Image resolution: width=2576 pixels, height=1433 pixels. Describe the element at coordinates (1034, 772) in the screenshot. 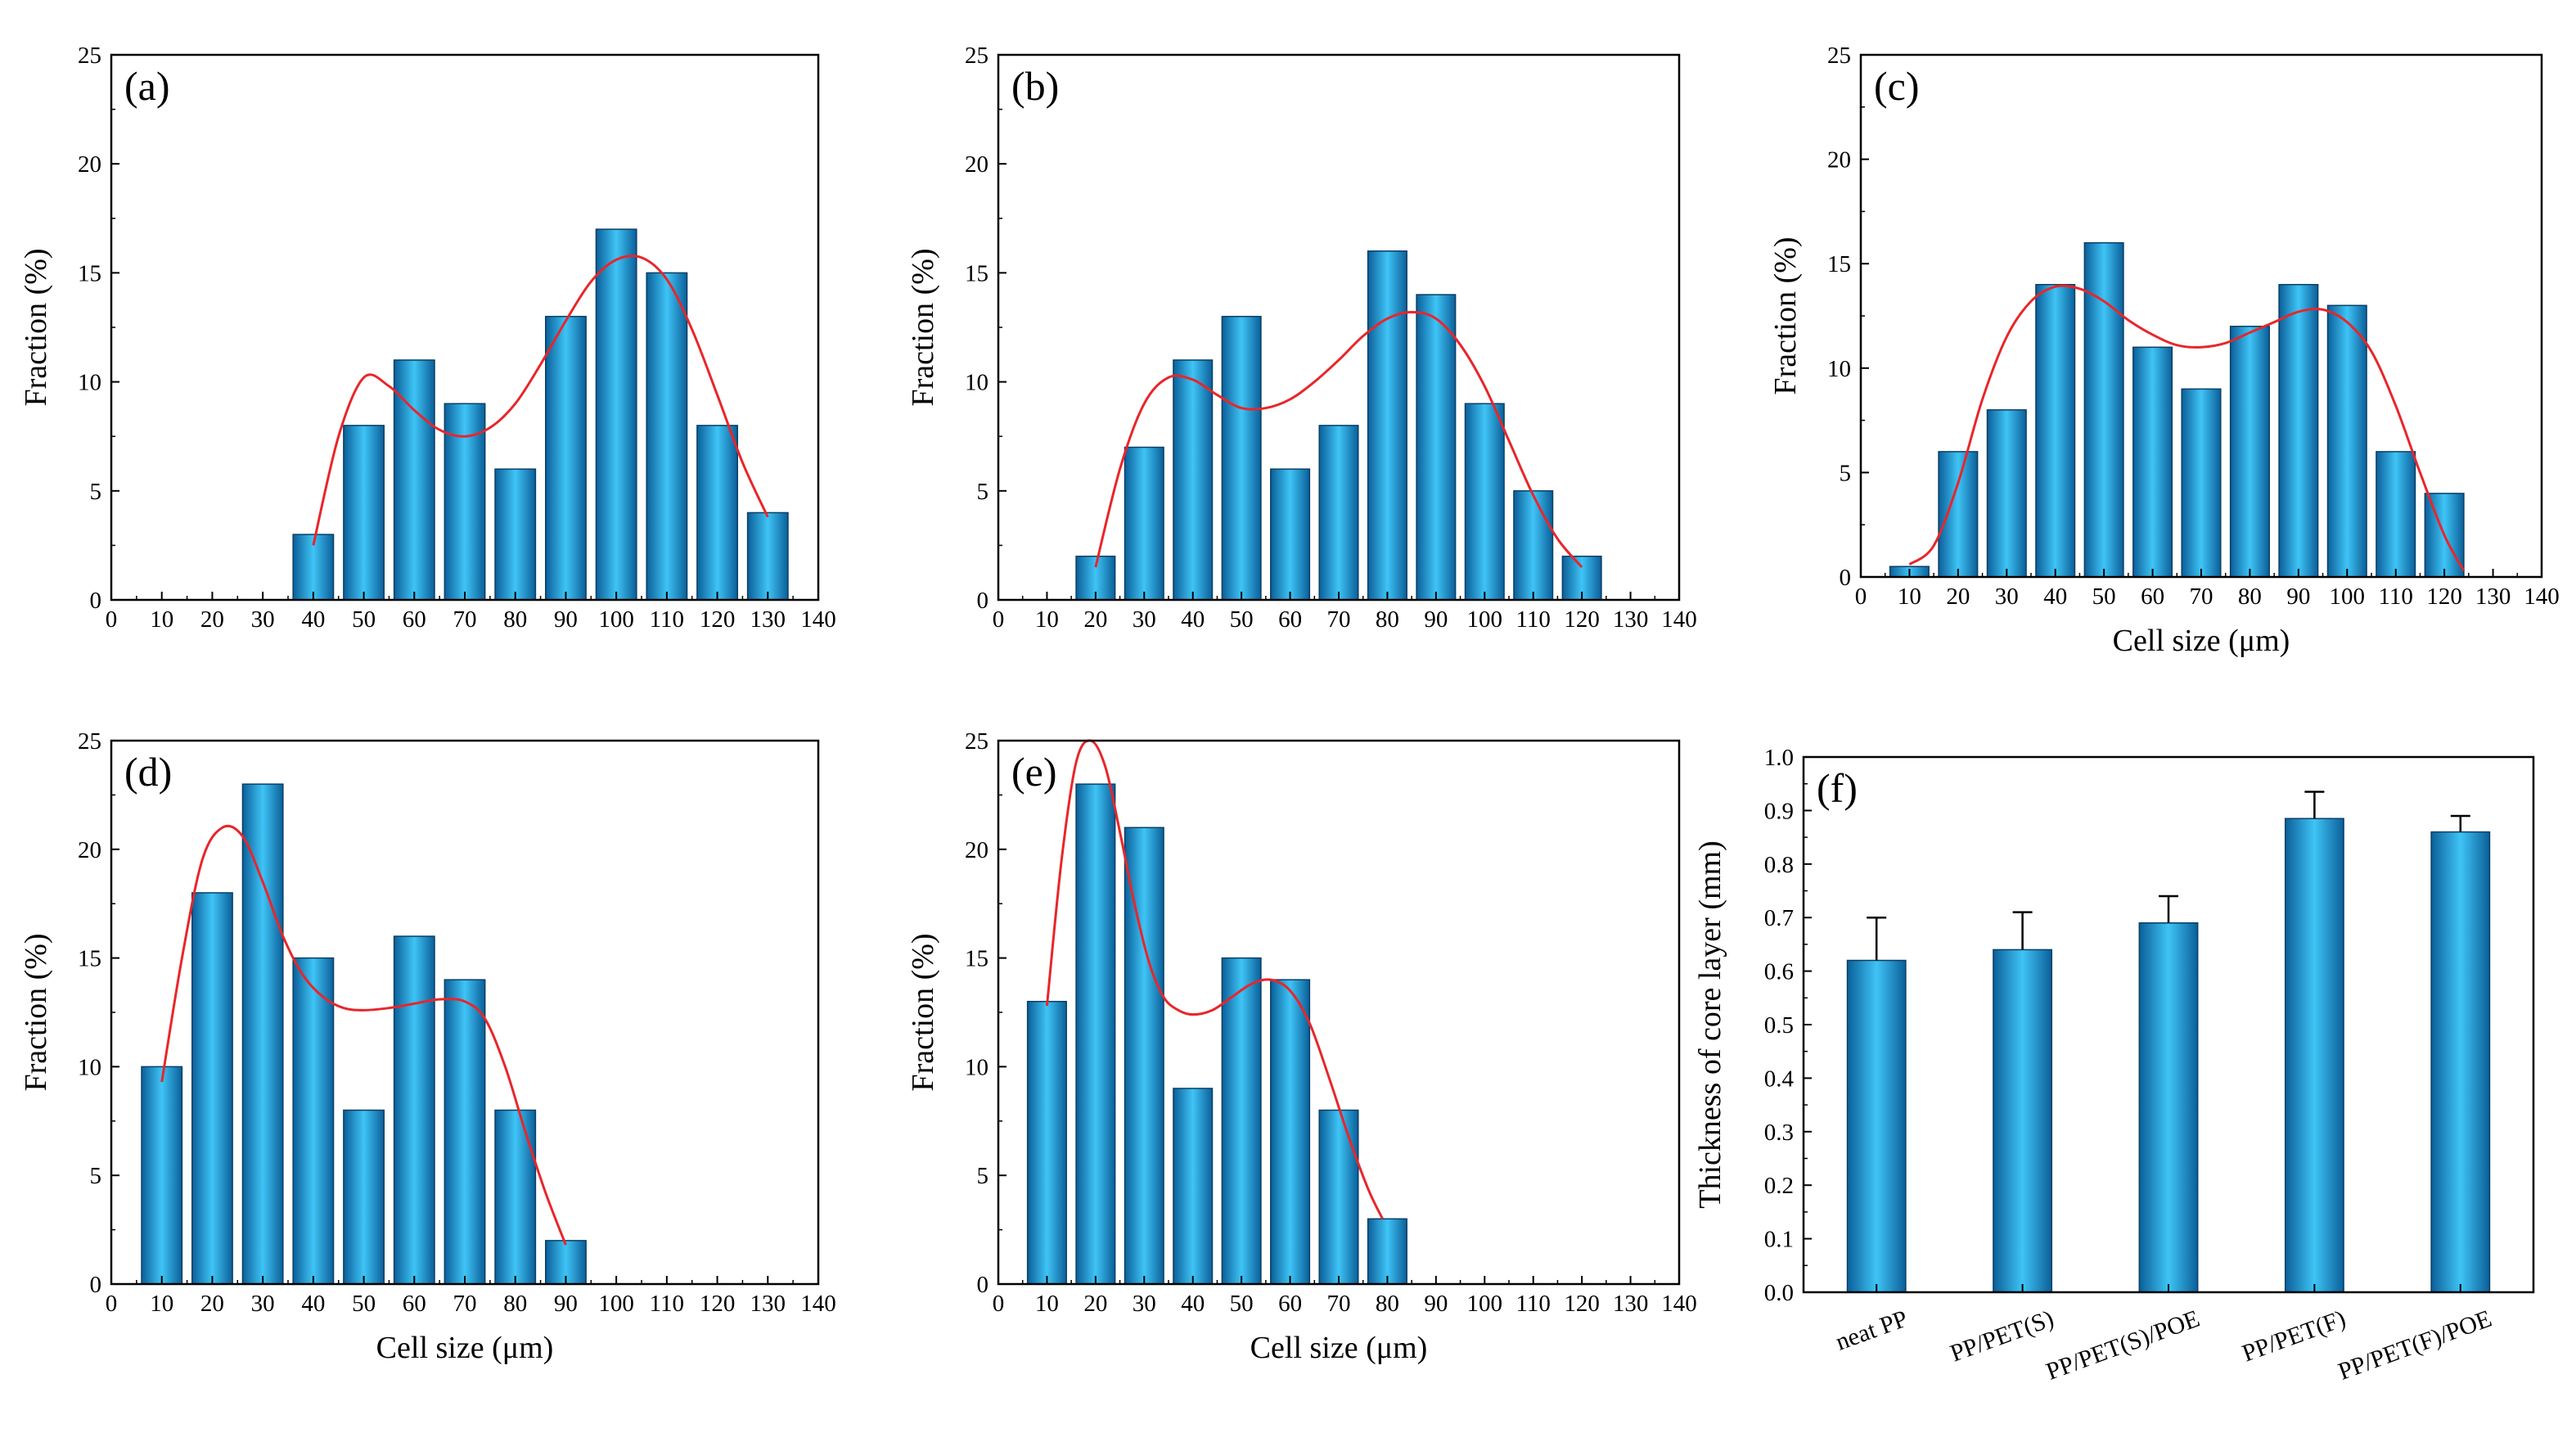

I see `panel-label: (e)` at that location.